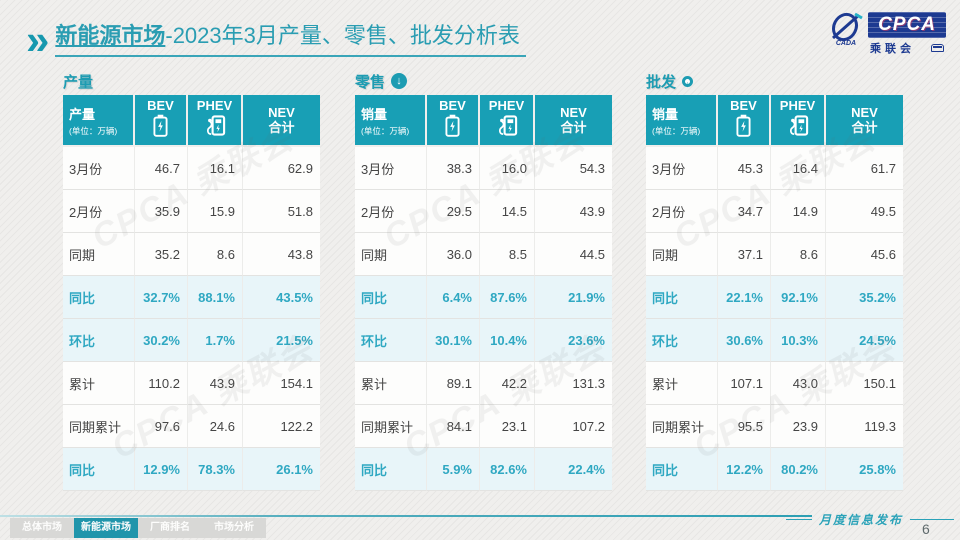  Describe the element at coordinates (99, 383) in the screenshot. I see `row-label: 累计` at that location.